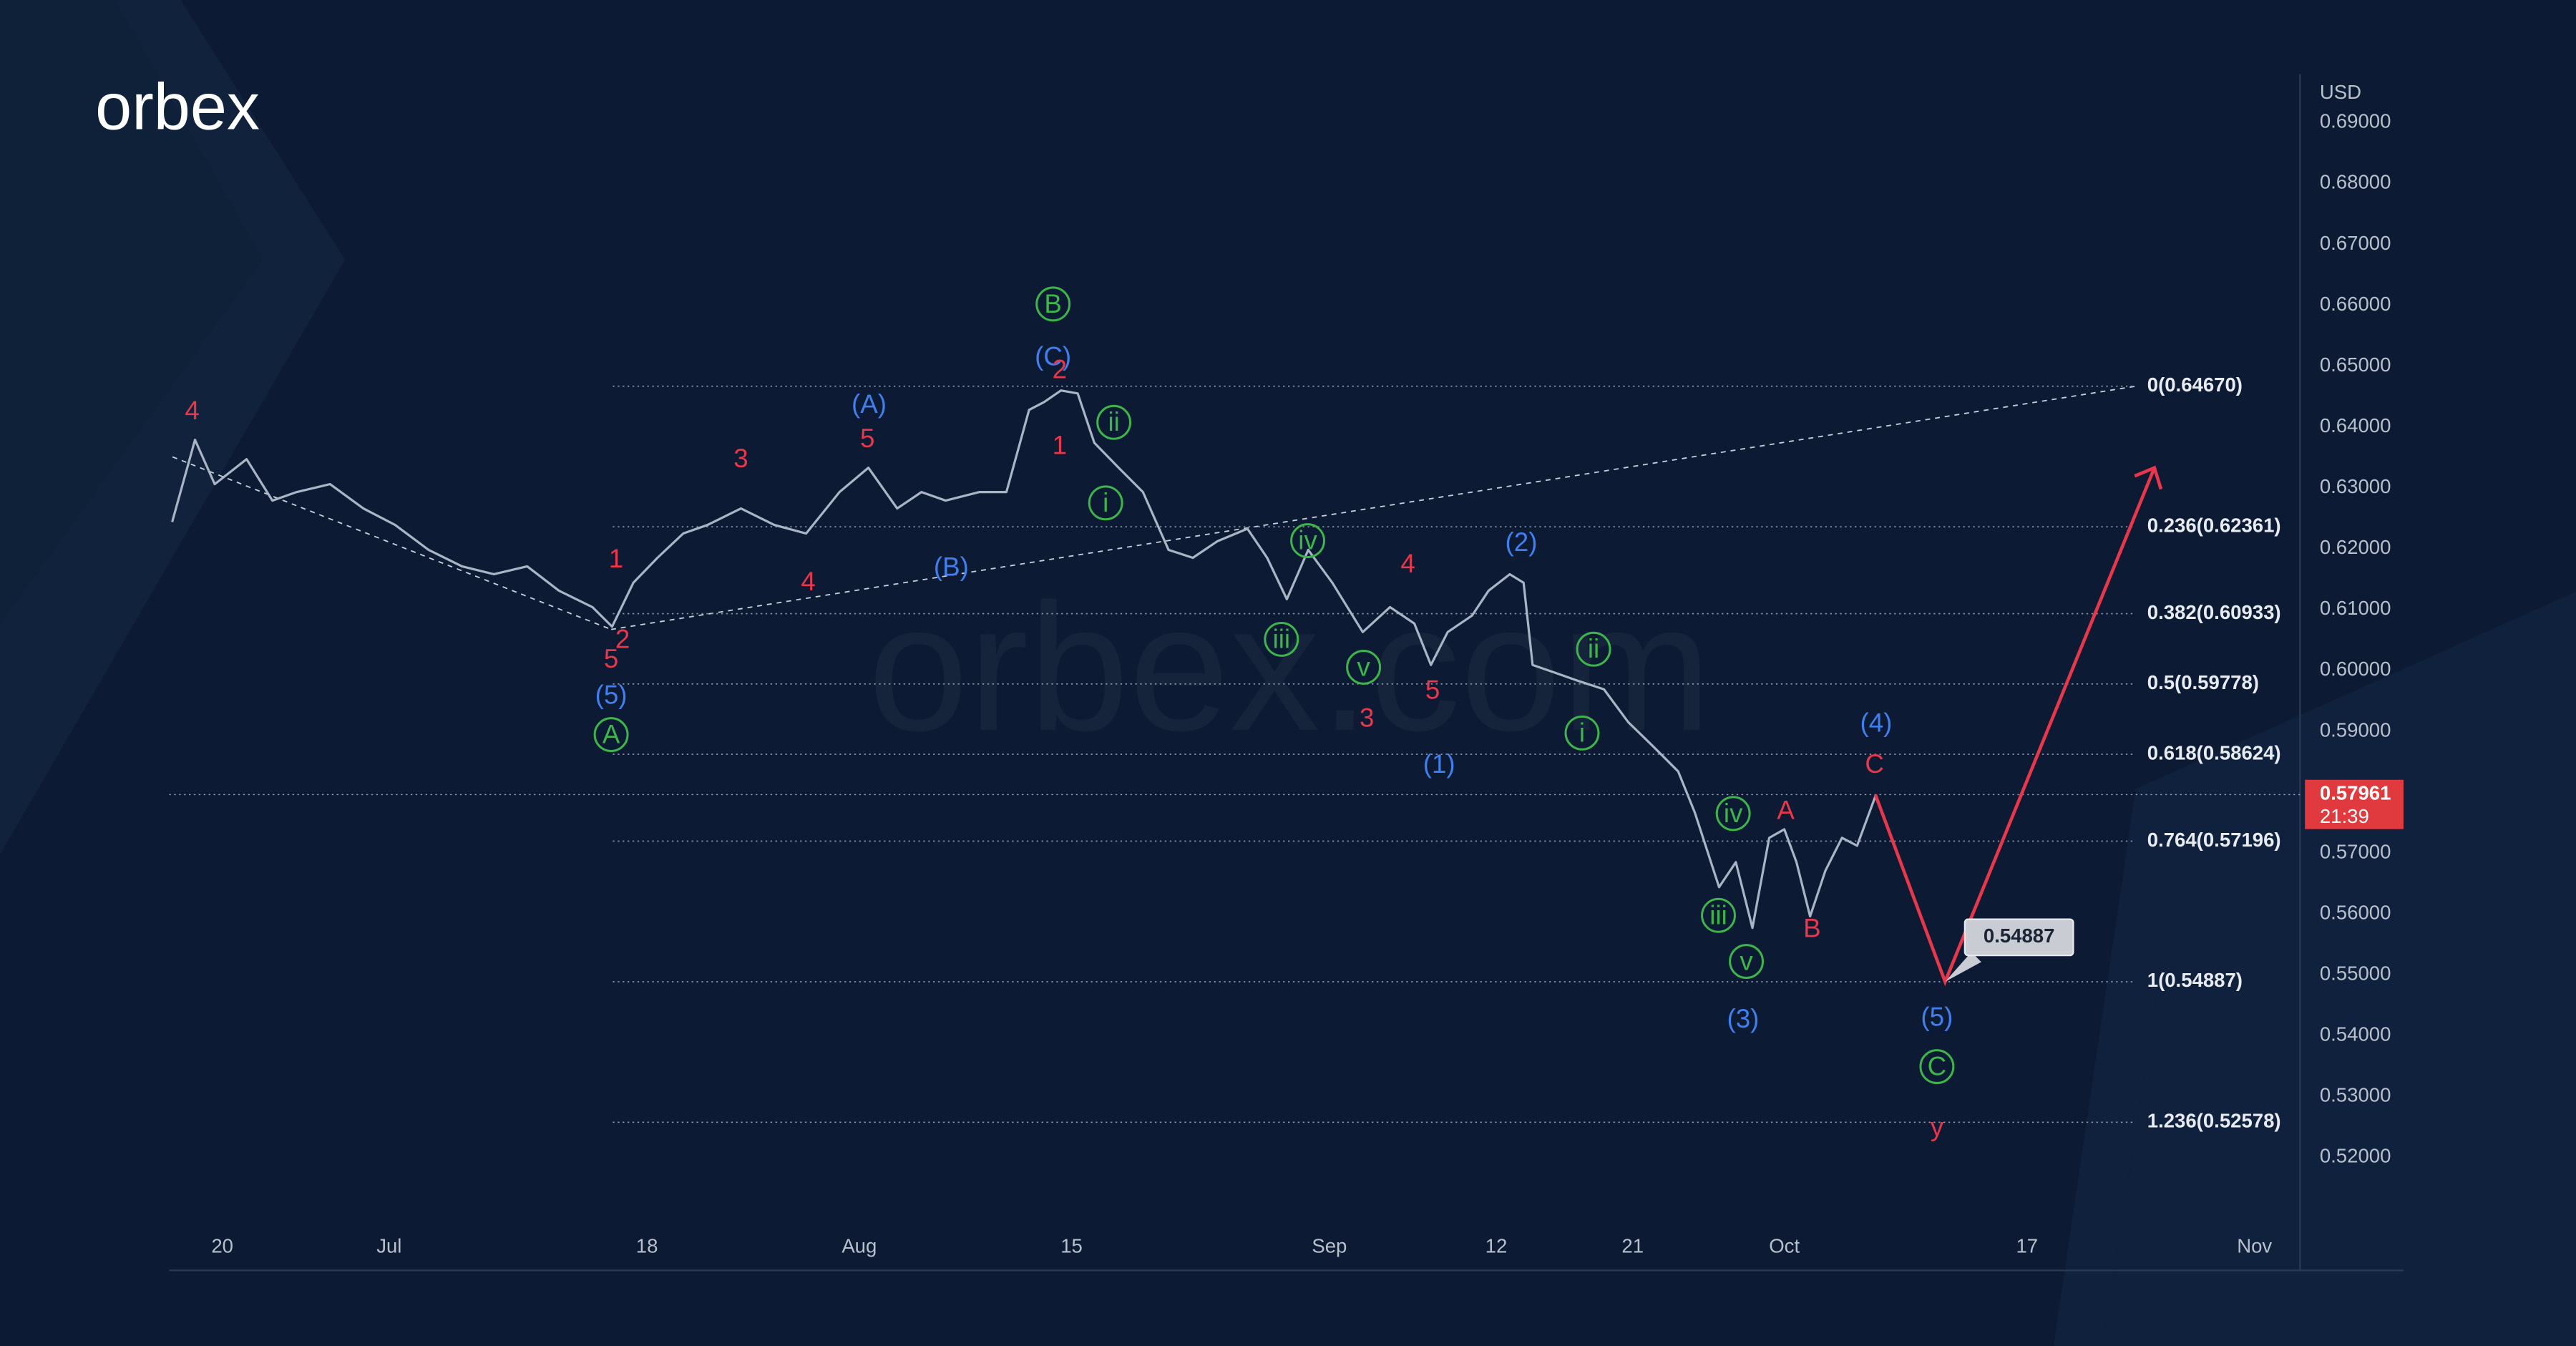 Image resolution: width=2576 pixels, height=1346 pixels. I want to click on wave-label: (A), so click(869, 404).